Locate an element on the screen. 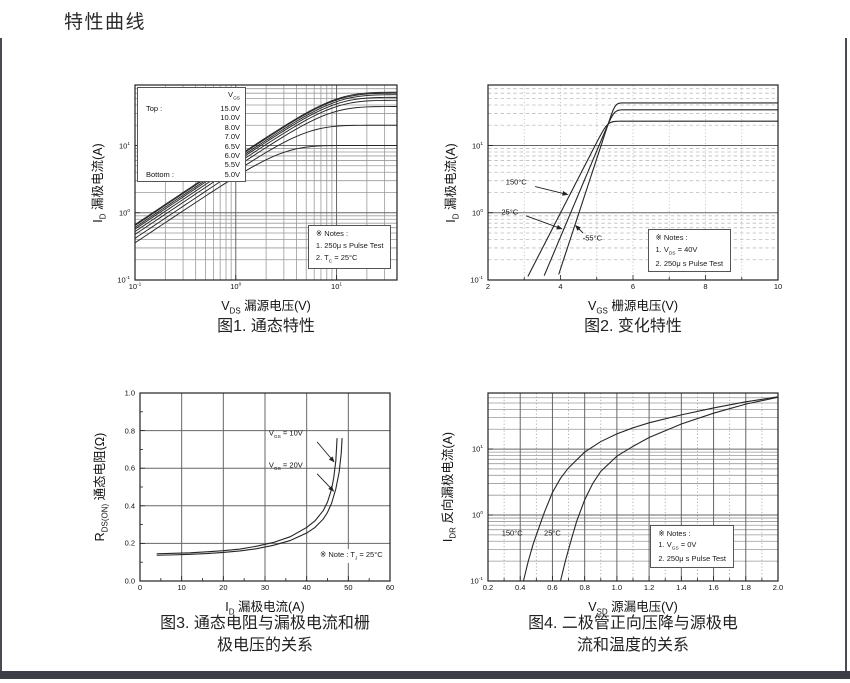  fig3-x-tick-label: 10 is located at coordinates (181, 587).